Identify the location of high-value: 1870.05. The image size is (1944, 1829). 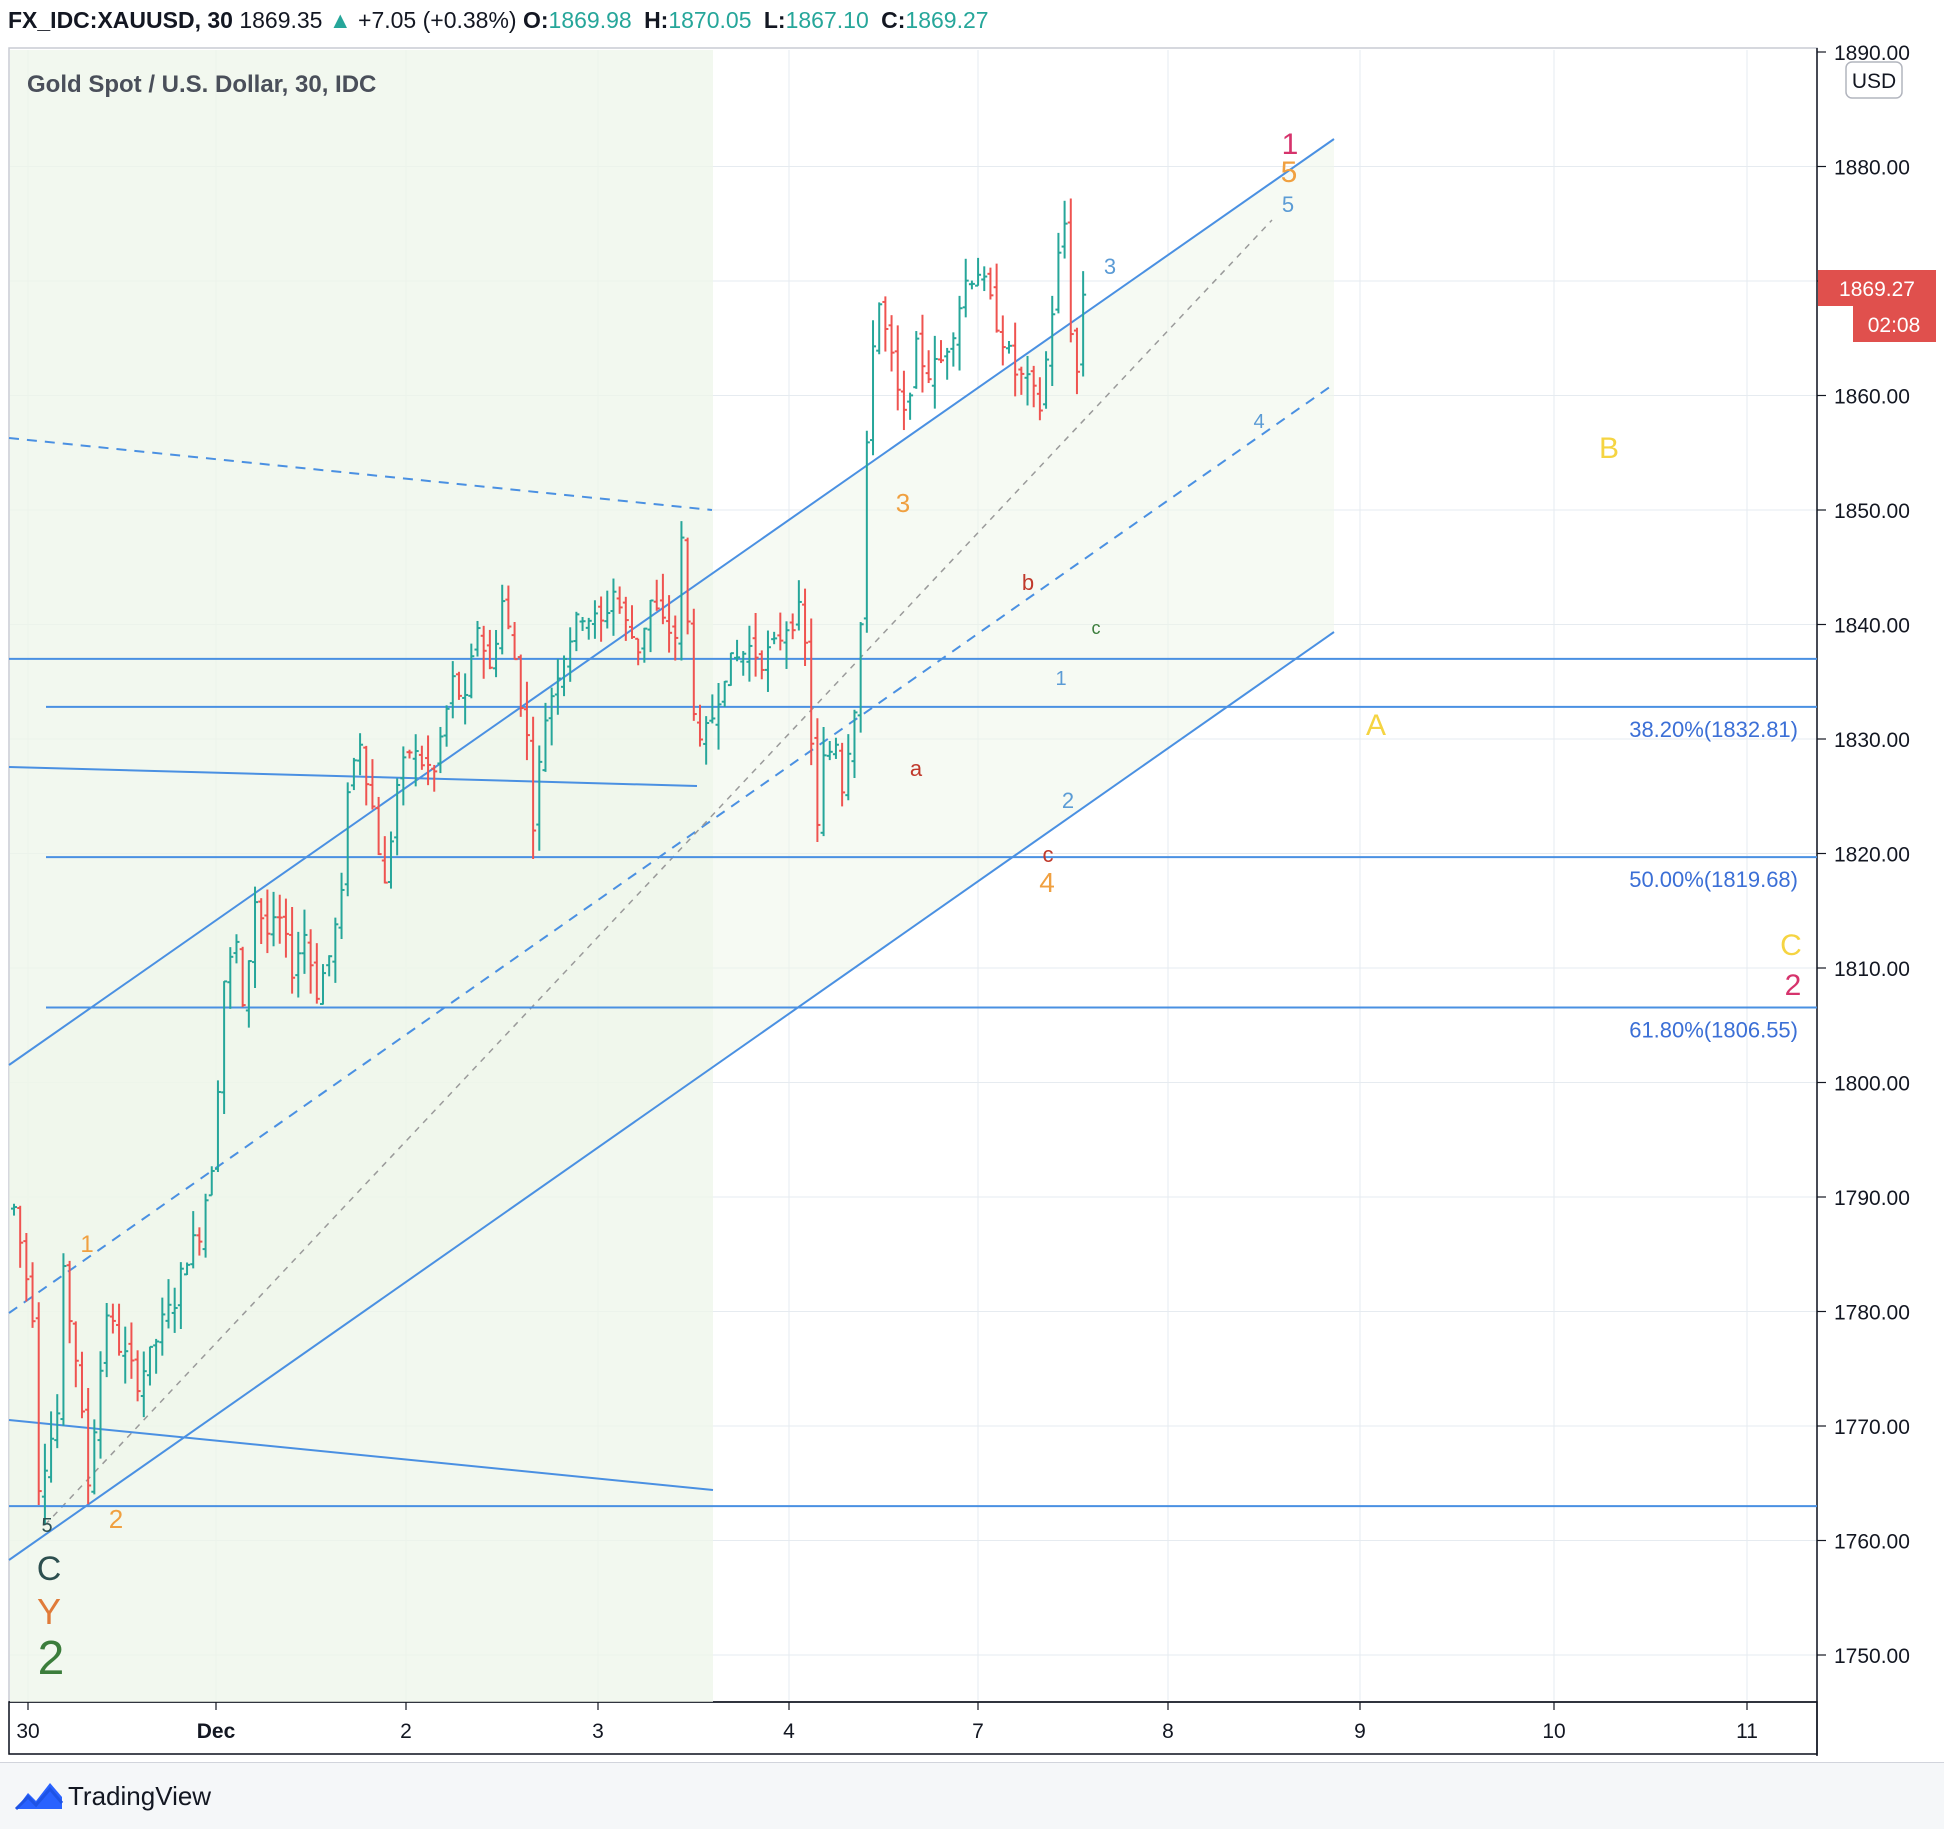
(710, 20).